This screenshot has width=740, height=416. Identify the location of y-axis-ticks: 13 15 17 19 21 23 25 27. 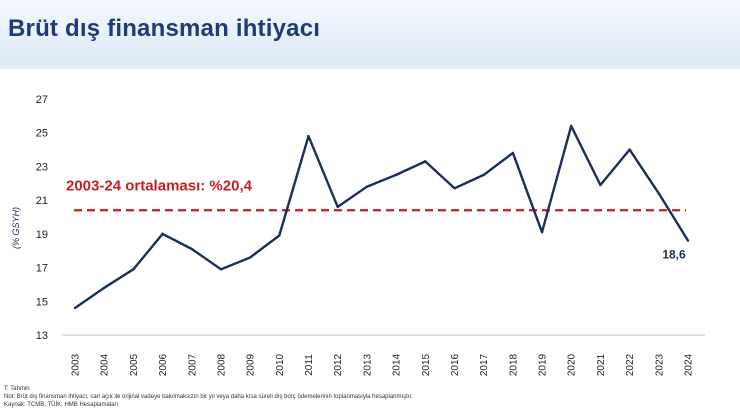
(42, 218).